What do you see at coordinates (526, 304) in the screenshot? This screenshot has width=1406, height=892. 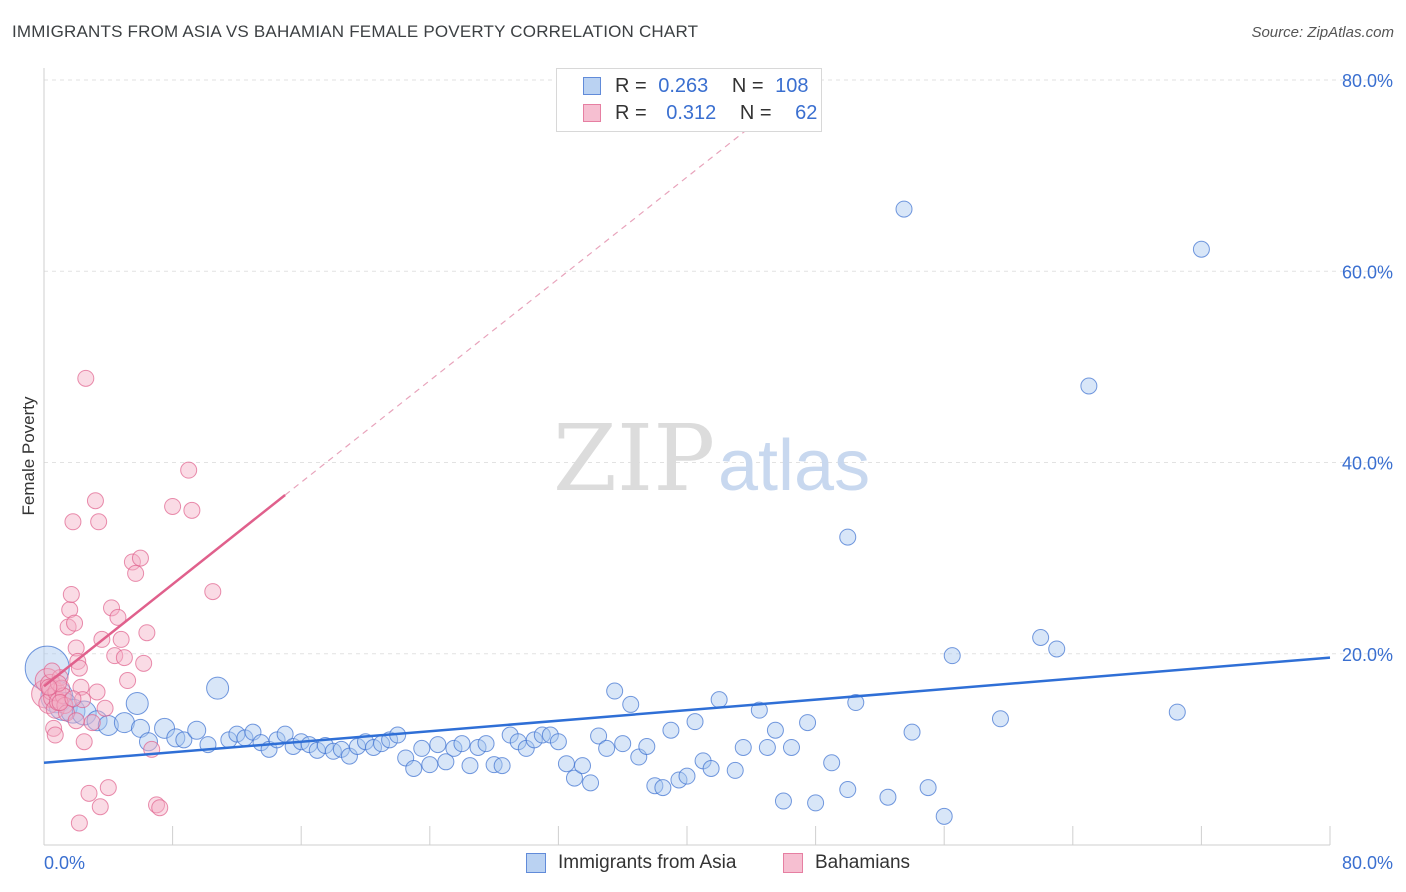 I see `bahamian-trend-extension` at bounding box center [526, 304].